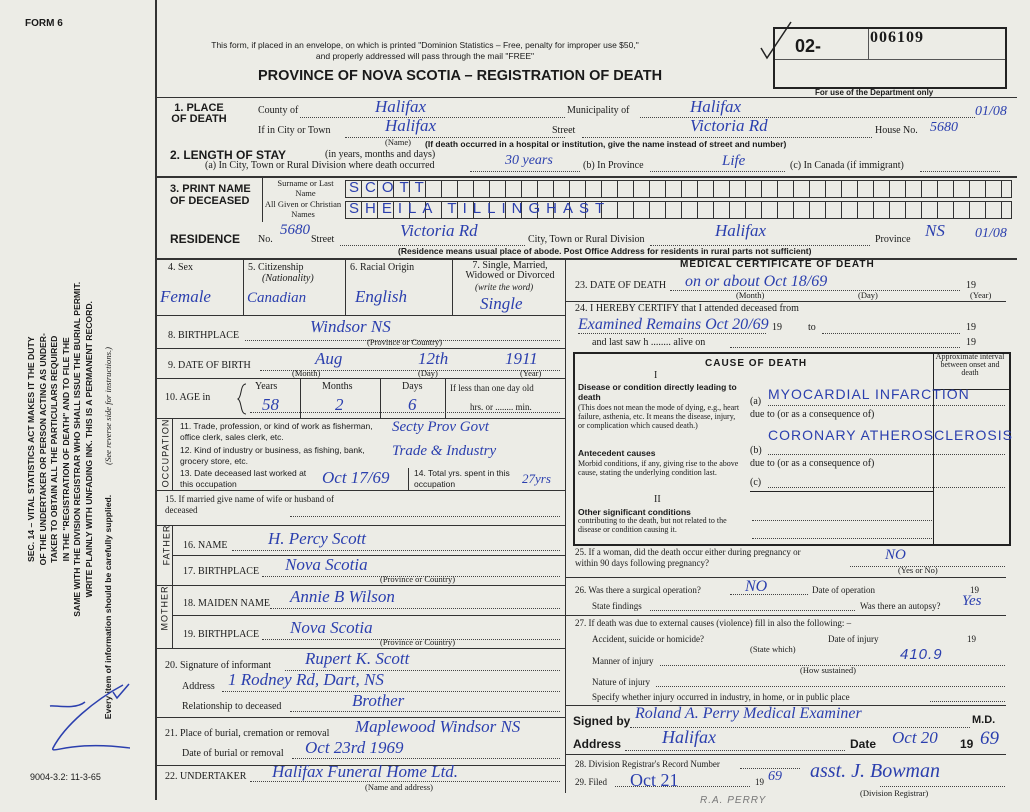 Image resolution: width=1030 pixels, height=812 pixels. I want to click on date-of-death-label: 23. DATE OF DEATH, so click(621, 285).